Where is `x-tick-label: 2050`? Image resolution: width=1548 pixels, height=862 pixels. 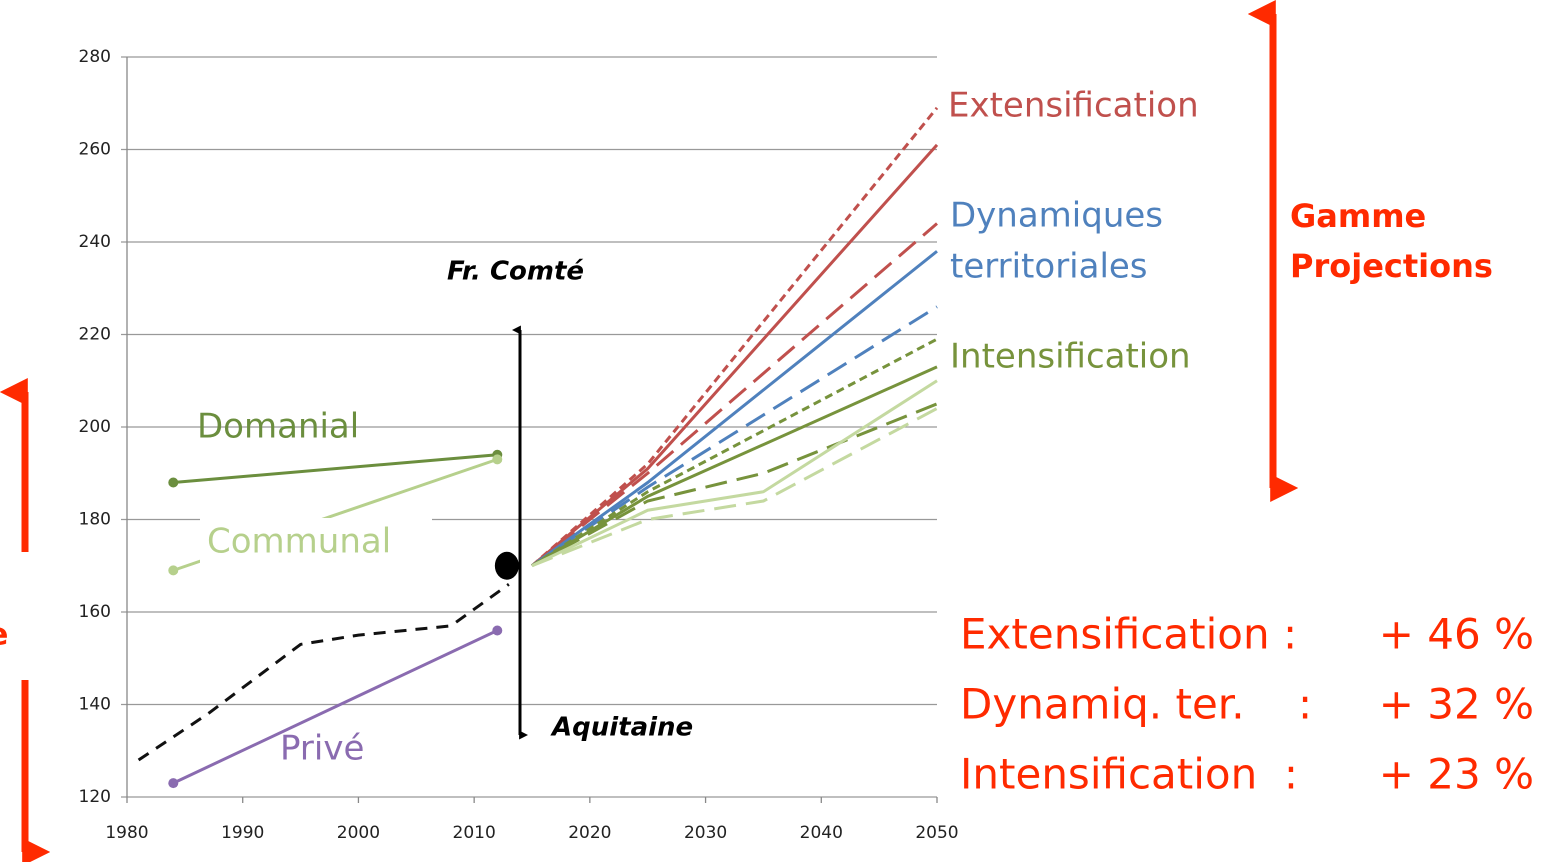
x-tick-label: 2050 is located at coordinates (936, 833).